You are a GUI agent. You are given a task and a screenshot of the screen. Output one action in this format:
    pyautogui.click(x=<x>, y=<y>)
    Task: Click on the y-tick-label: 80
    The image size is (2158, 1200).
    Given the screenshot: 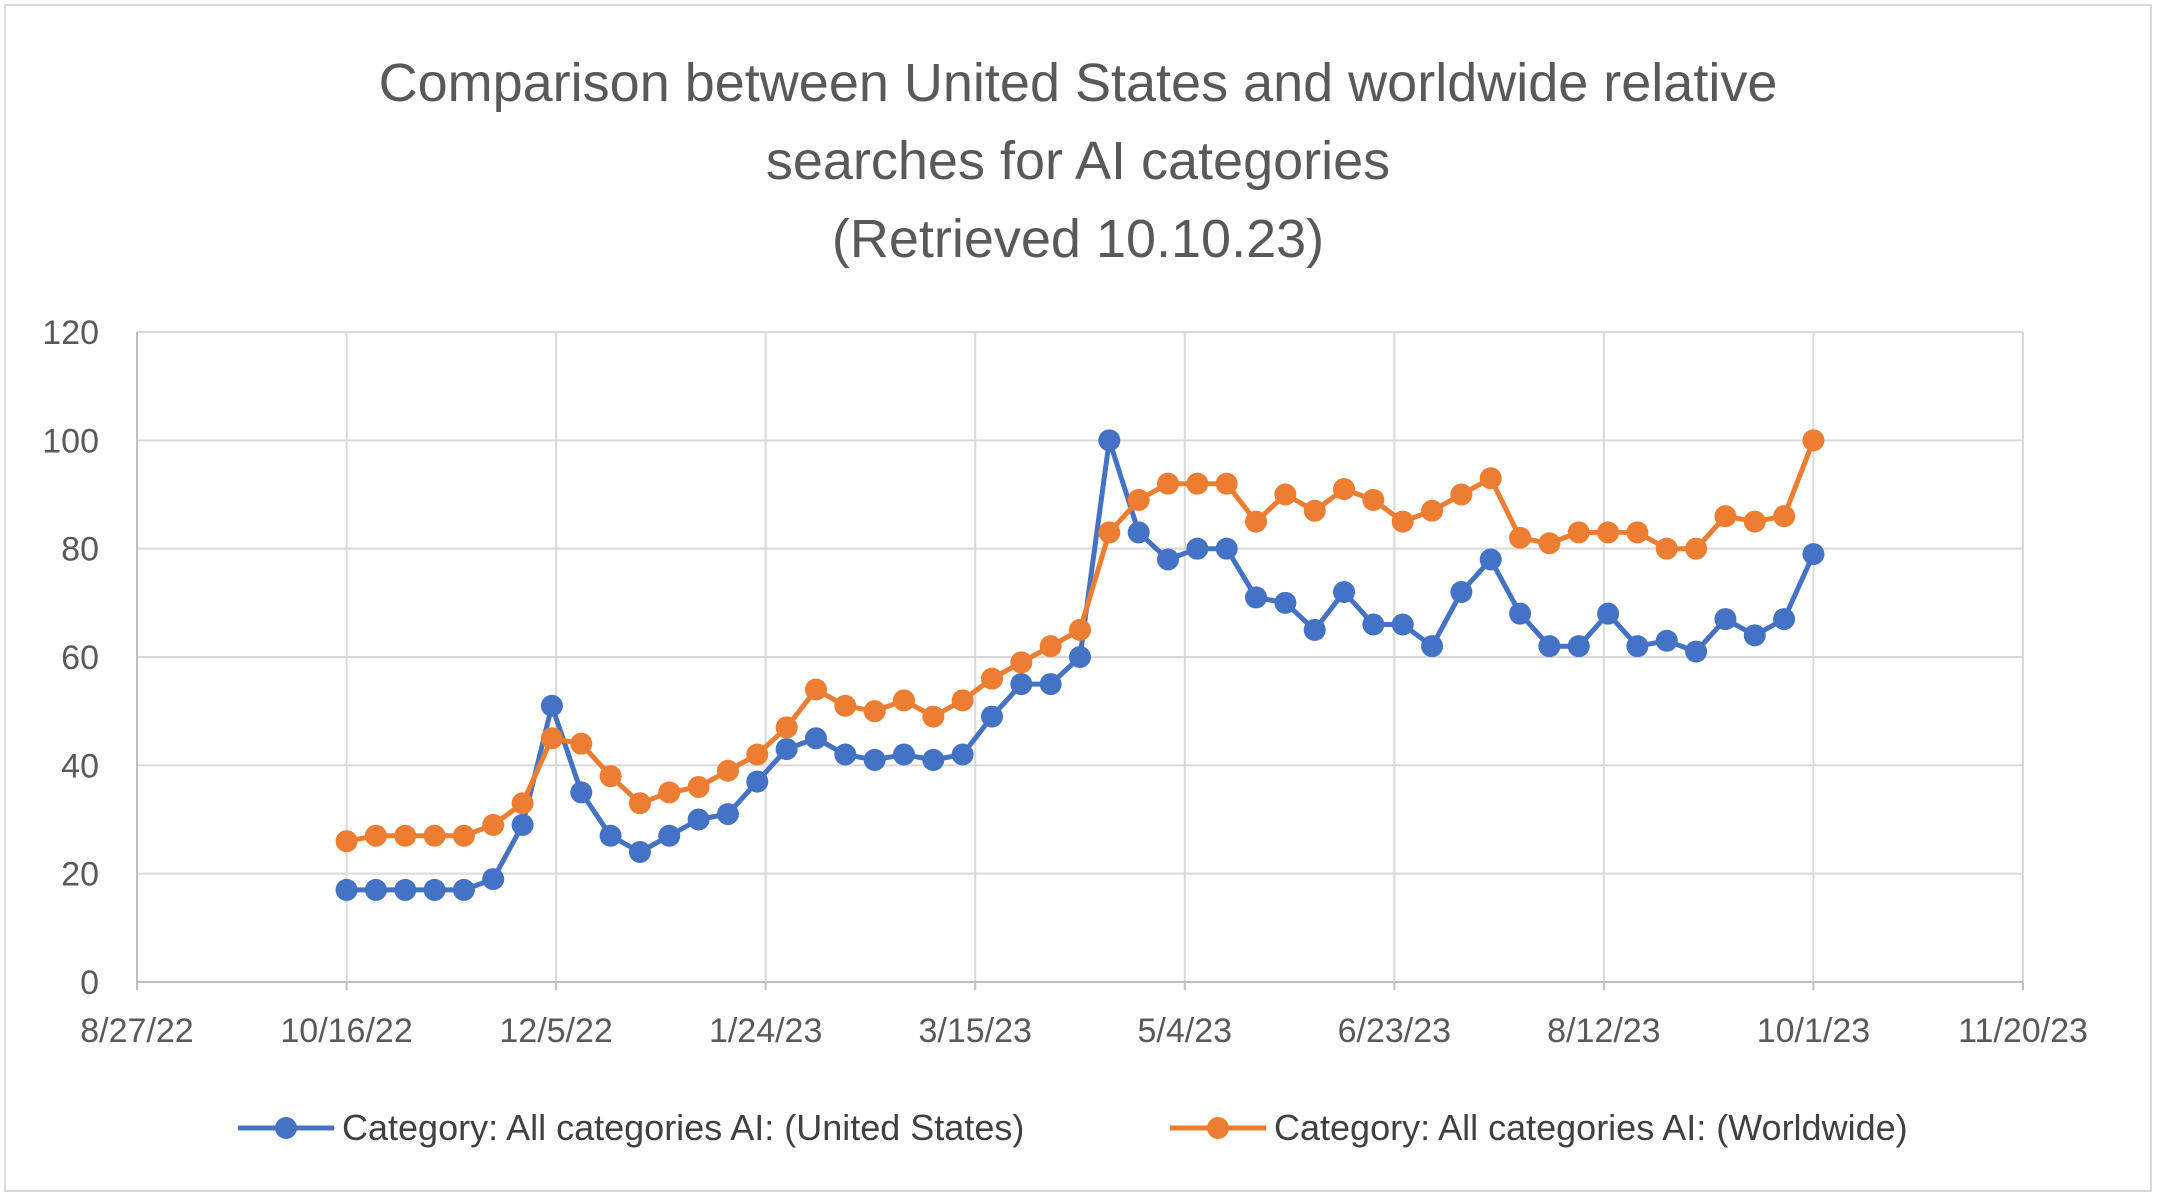 What is the action you would take?
    pyautogui.click(x=80, y=550)
    